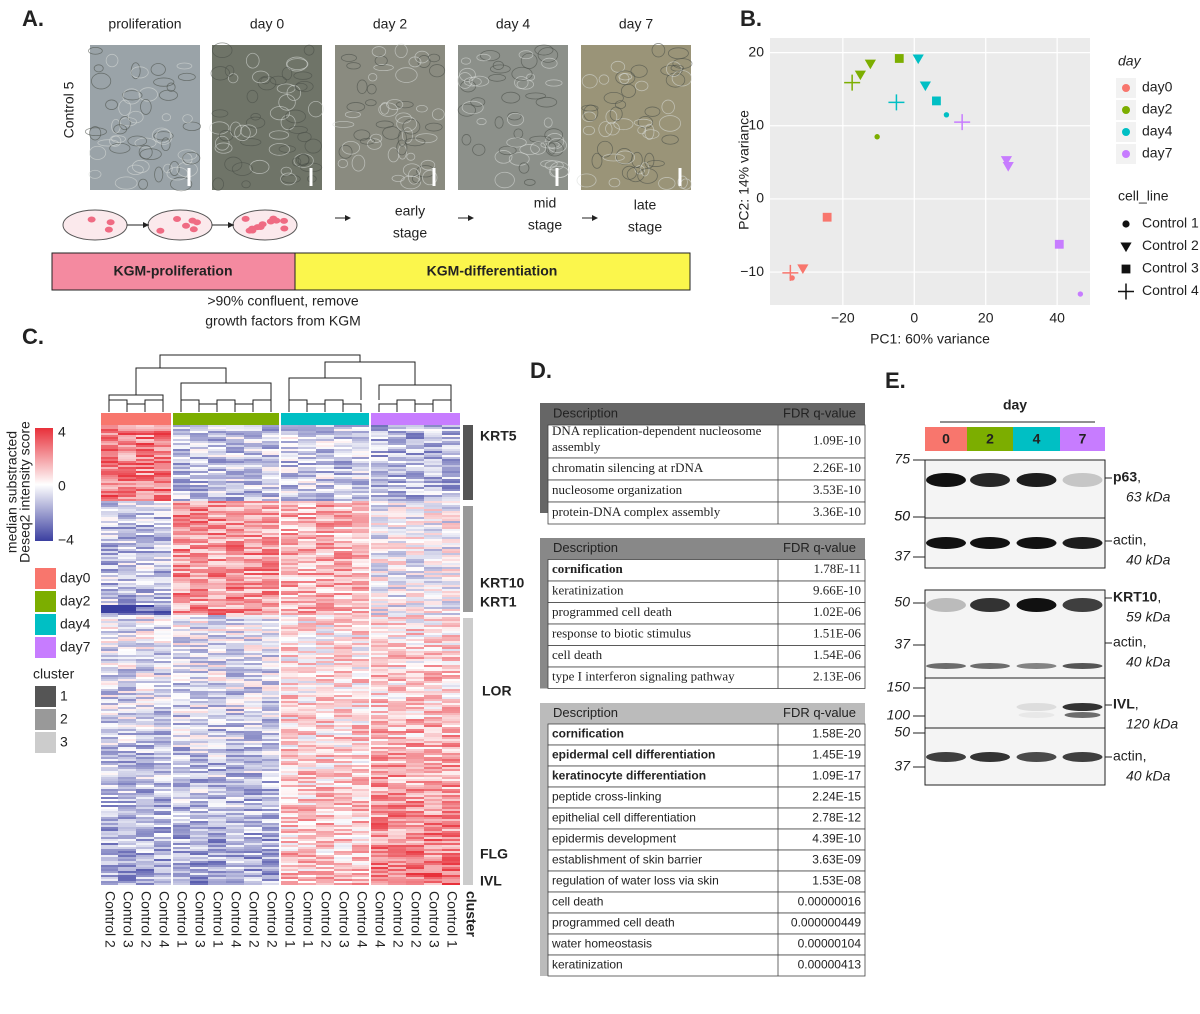 Image resolution: width=1200 pixels, height=1014 pixels. What do you see at coordinates (45, 578) in the screenshot?
I see `day-key` at bounding box center [45, 578].